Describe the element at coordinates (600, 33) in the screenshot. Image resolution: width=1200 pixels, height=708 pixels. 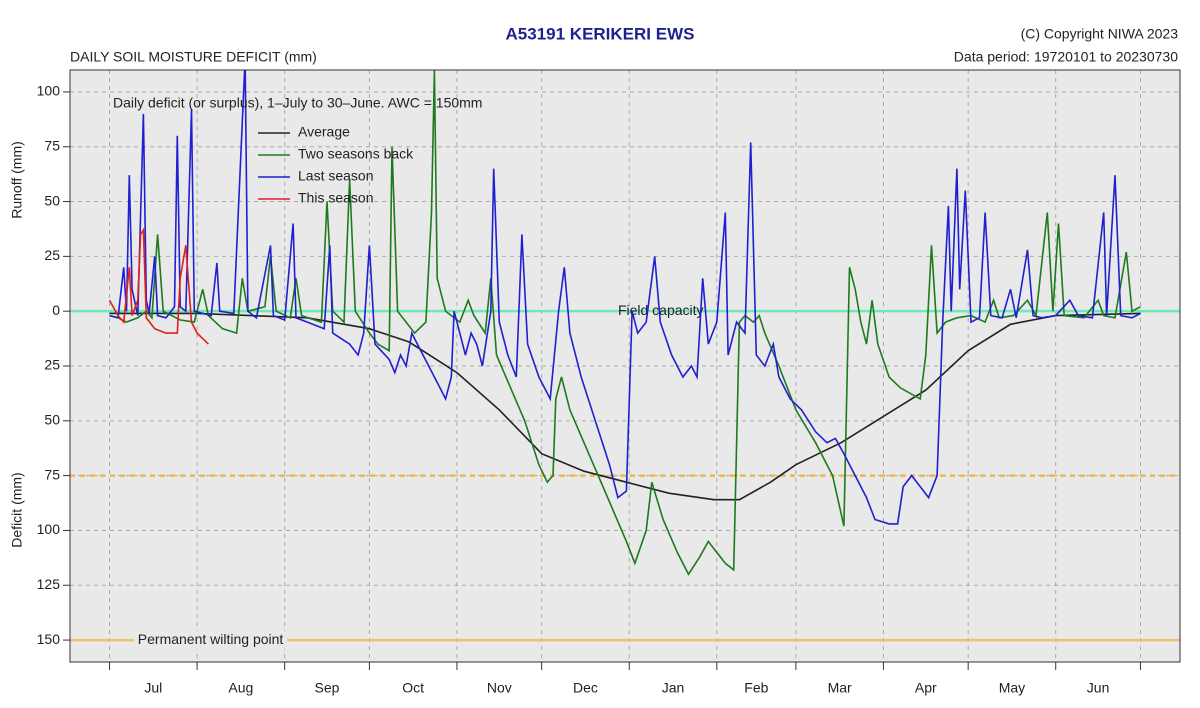
I see `chart-title: A53191 KERIKERI EWS` at that location.